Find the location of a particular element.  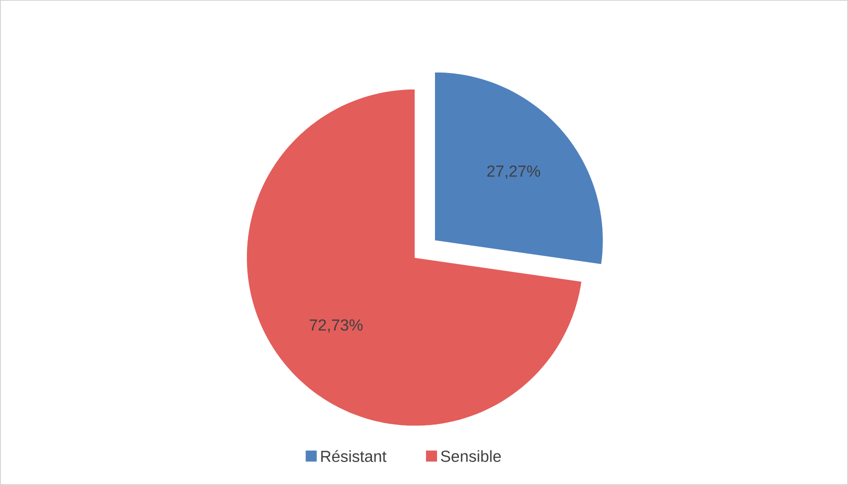

data-label: 72,73% is located at coordinates (336, 326).